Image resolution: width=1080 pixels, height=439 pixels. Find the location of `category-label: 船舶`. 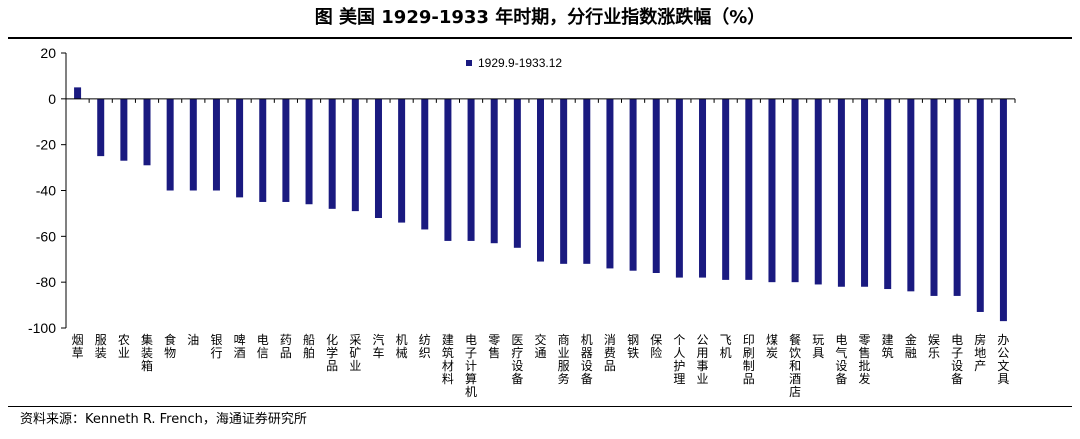

category-label: 船舶 is located at coordinates (309, 346).